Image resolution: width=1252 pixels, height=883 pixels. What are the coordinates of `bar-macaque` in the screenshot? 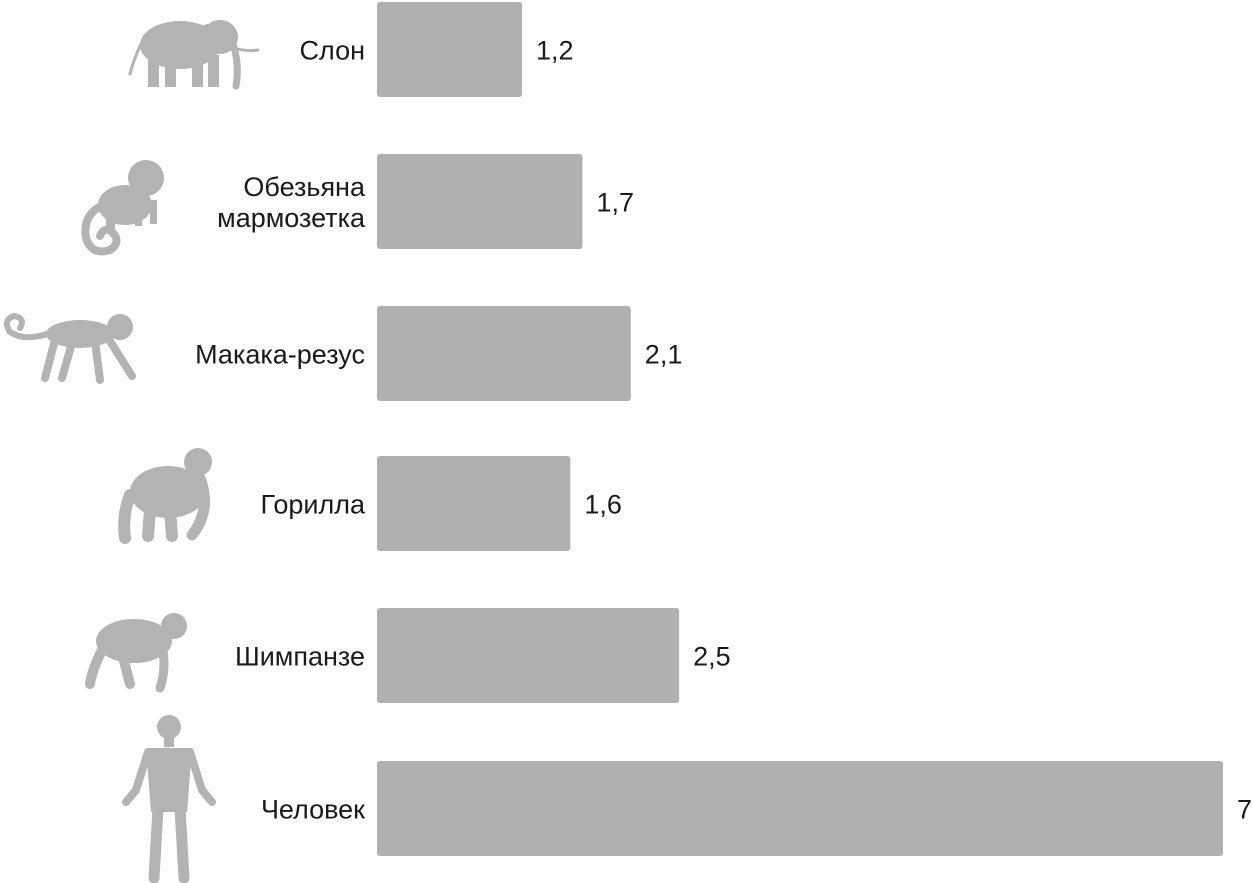 It's located at (504, 353).